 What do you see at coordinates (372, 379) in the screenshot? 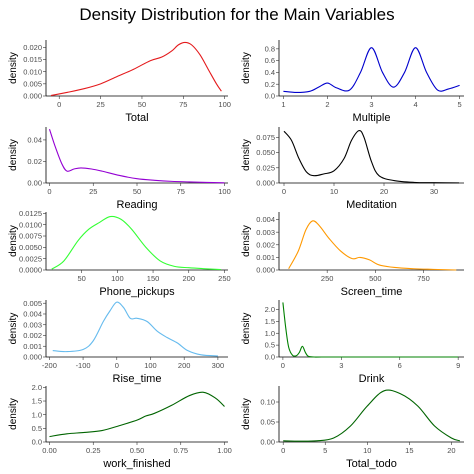
I see `x-axis-label: Drink` at bounding box center [372, 379].